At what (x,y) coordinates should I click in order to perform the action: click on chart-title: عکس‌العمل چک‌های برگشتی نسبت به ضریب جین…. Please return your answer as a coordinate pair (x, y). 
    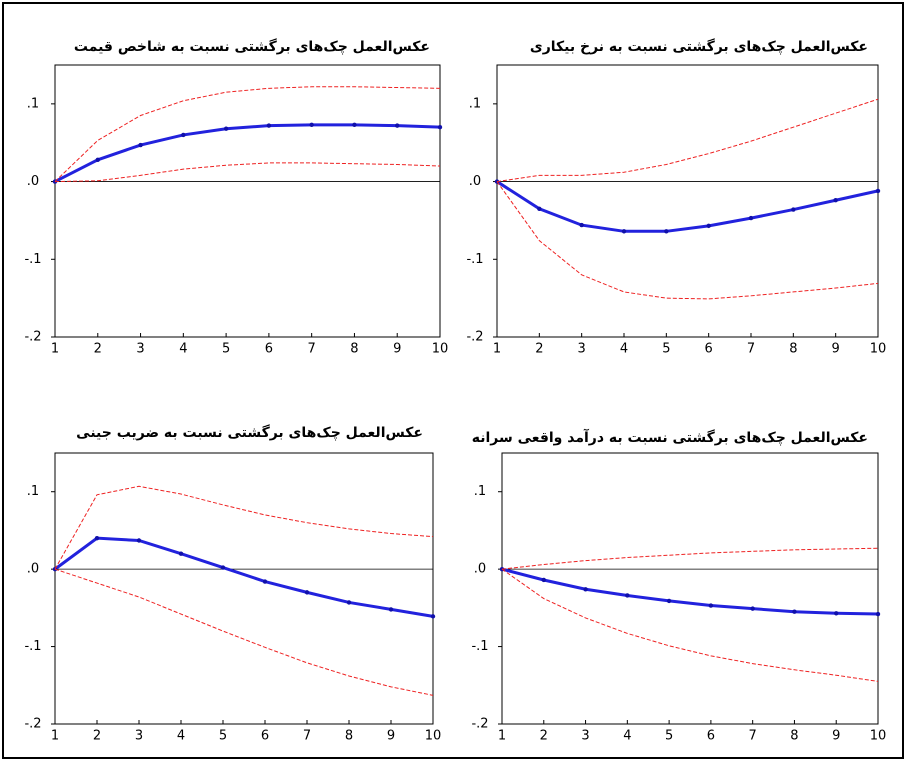
    Looking at the image, I should click on (249, 432).